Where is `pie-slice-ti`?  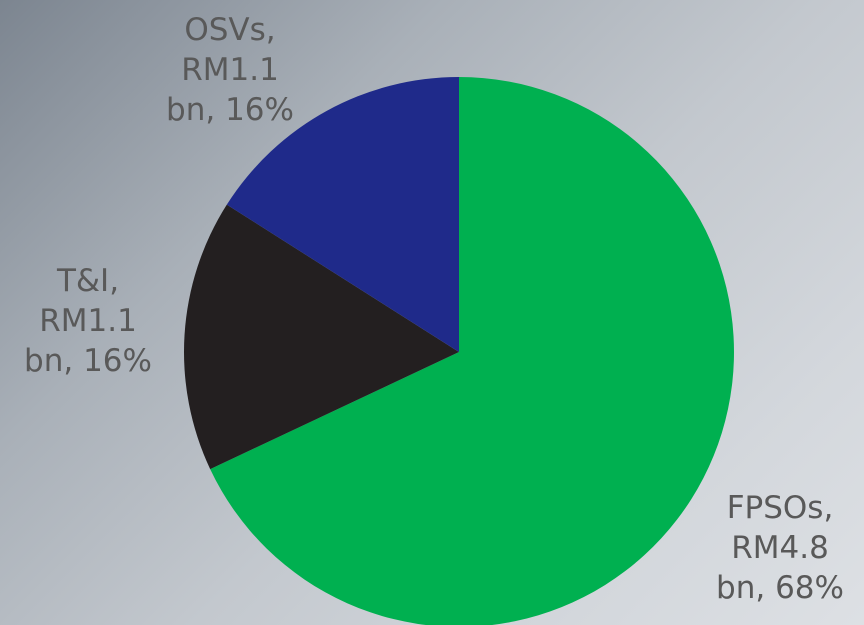 pie-slice-ti is located at coordinates (321, 337).